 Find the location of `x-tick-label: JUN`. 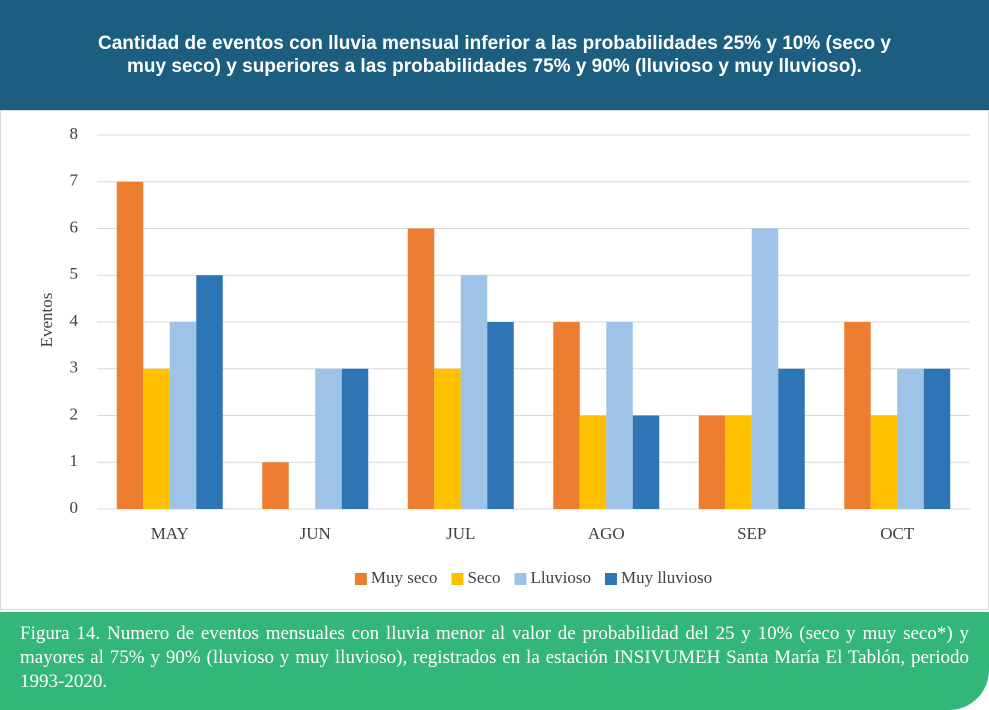

x-tick-label: JUN is located at coordinates (315, 533).